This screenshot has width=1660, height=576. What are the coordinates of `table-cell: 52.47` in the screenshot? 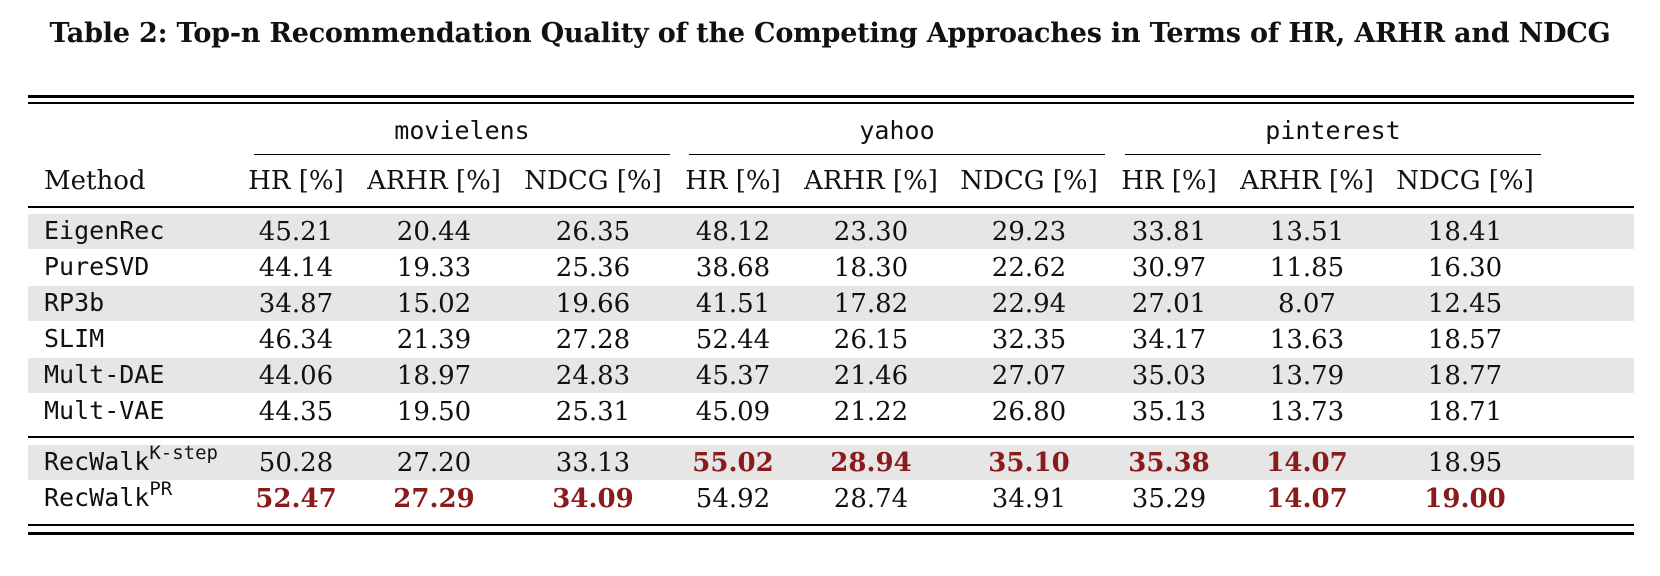 It's located at (296, 499).